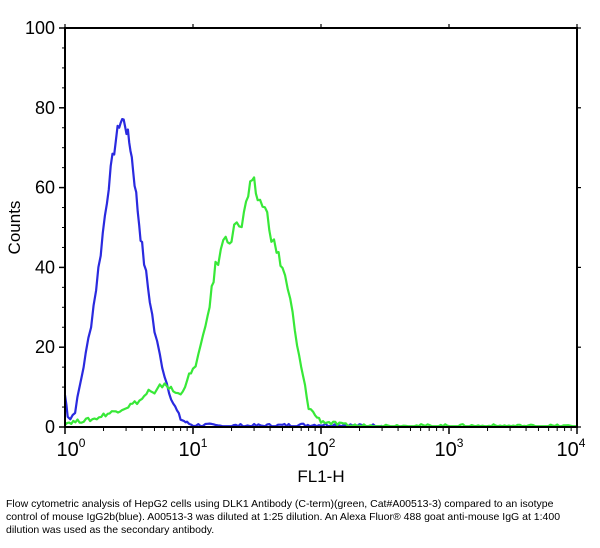  I want to click on x-tick-label: 10¹, so click(193, 448).